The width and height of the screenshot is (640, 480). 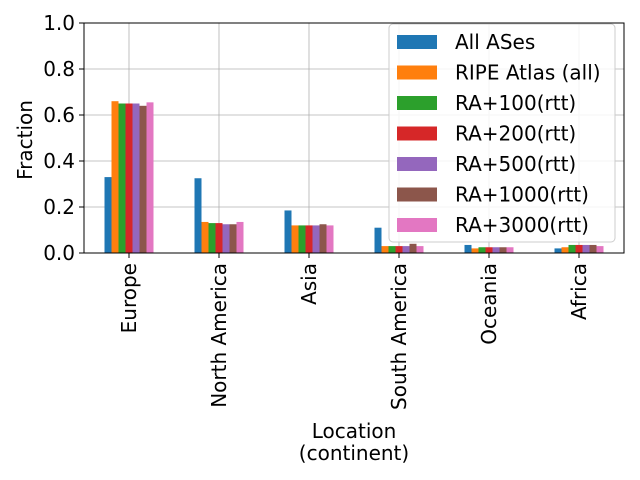 What do you see at coordinates (25, 140) in the screenshot?
I see `y-axis-label: Fraction` at bounding box center [25, 140].